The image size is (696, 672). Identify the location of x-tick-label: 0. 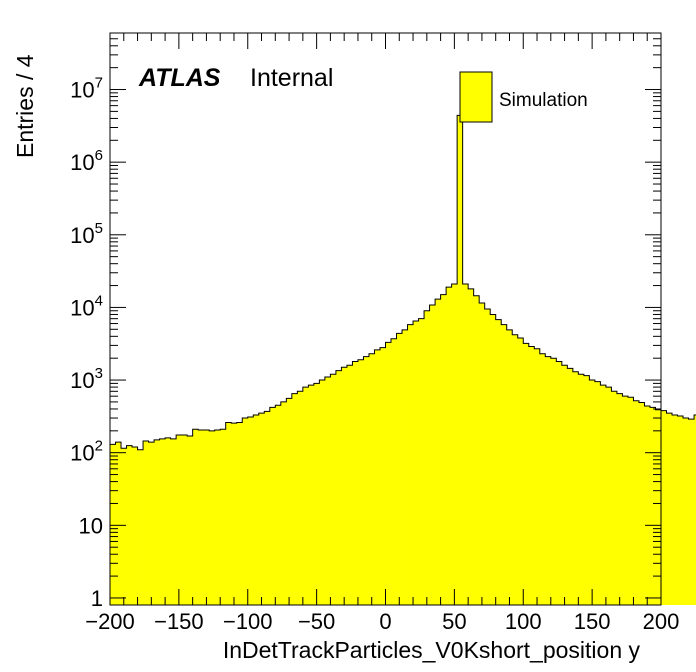
(385, 621).